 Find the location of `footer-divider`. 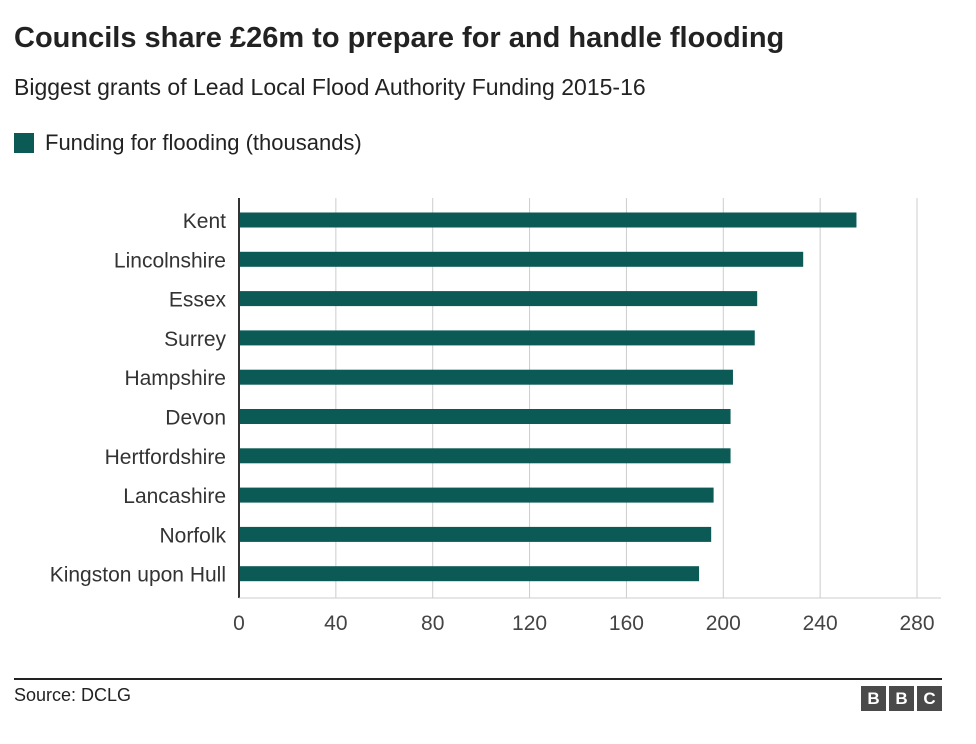

footer-divider is located at coordinates (478, 679).